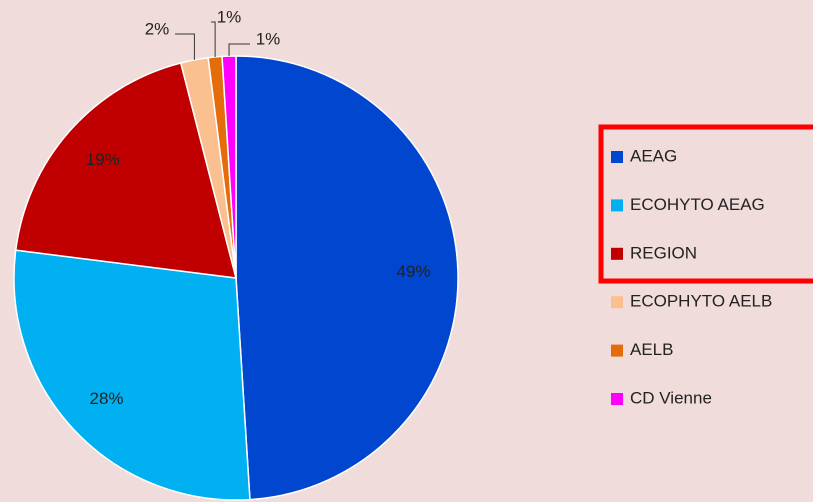  I want to click on legend-label: AELB, so click(651, 349).